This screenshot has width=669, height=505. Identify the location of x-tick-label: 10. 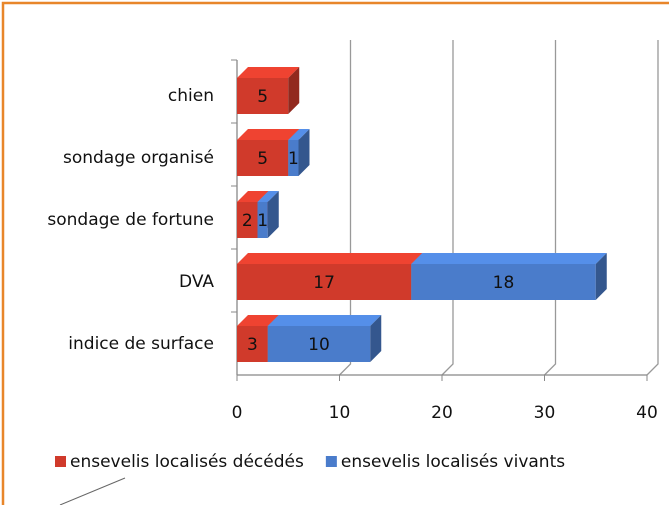
(340, 413).